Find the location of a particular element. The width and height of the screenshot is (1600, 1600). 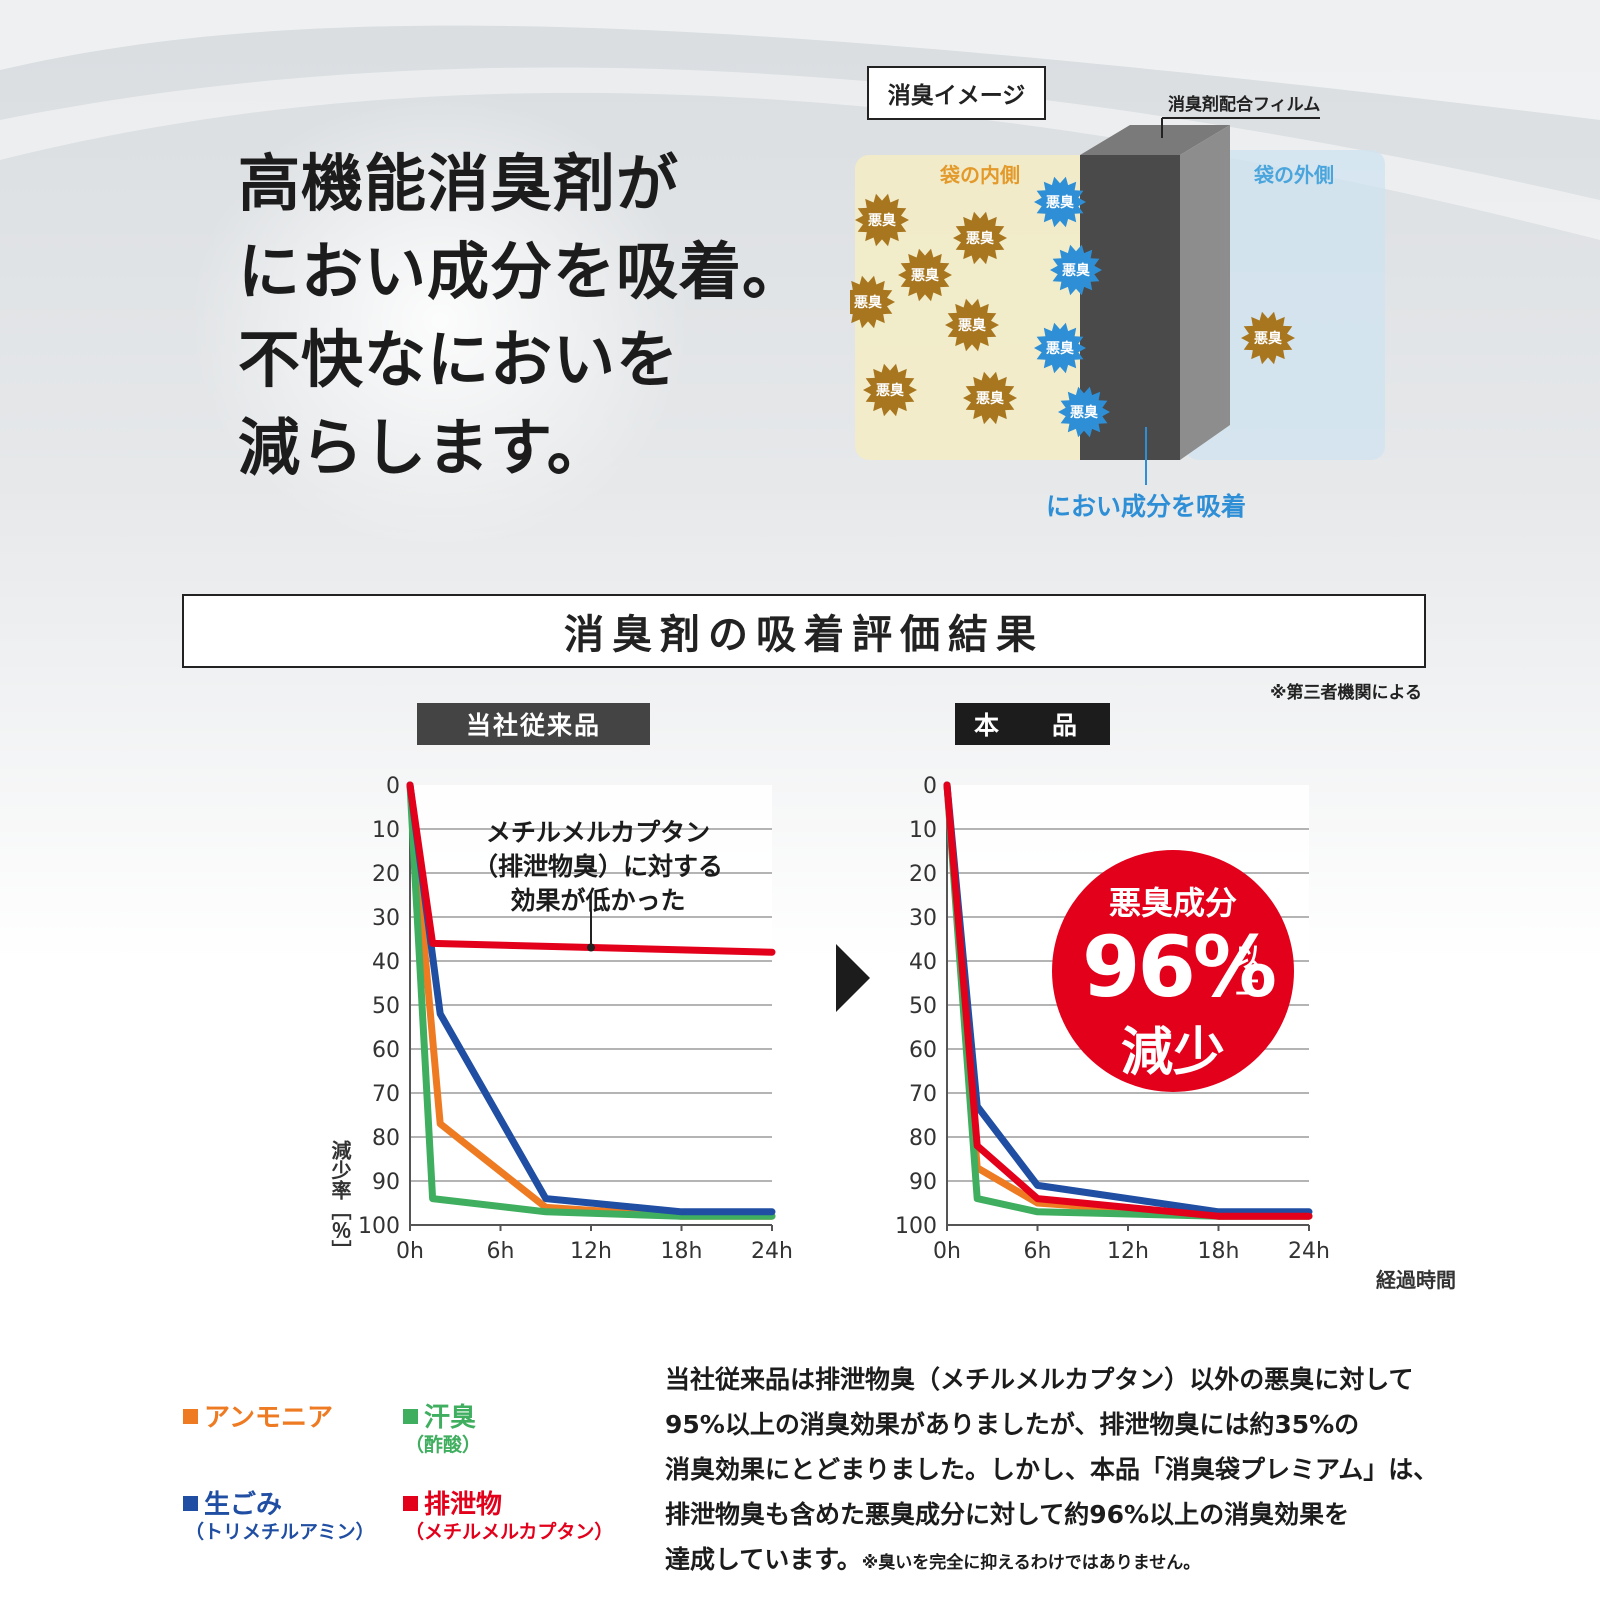

y-tick-label: 10 is located at coordinates (386, 830).